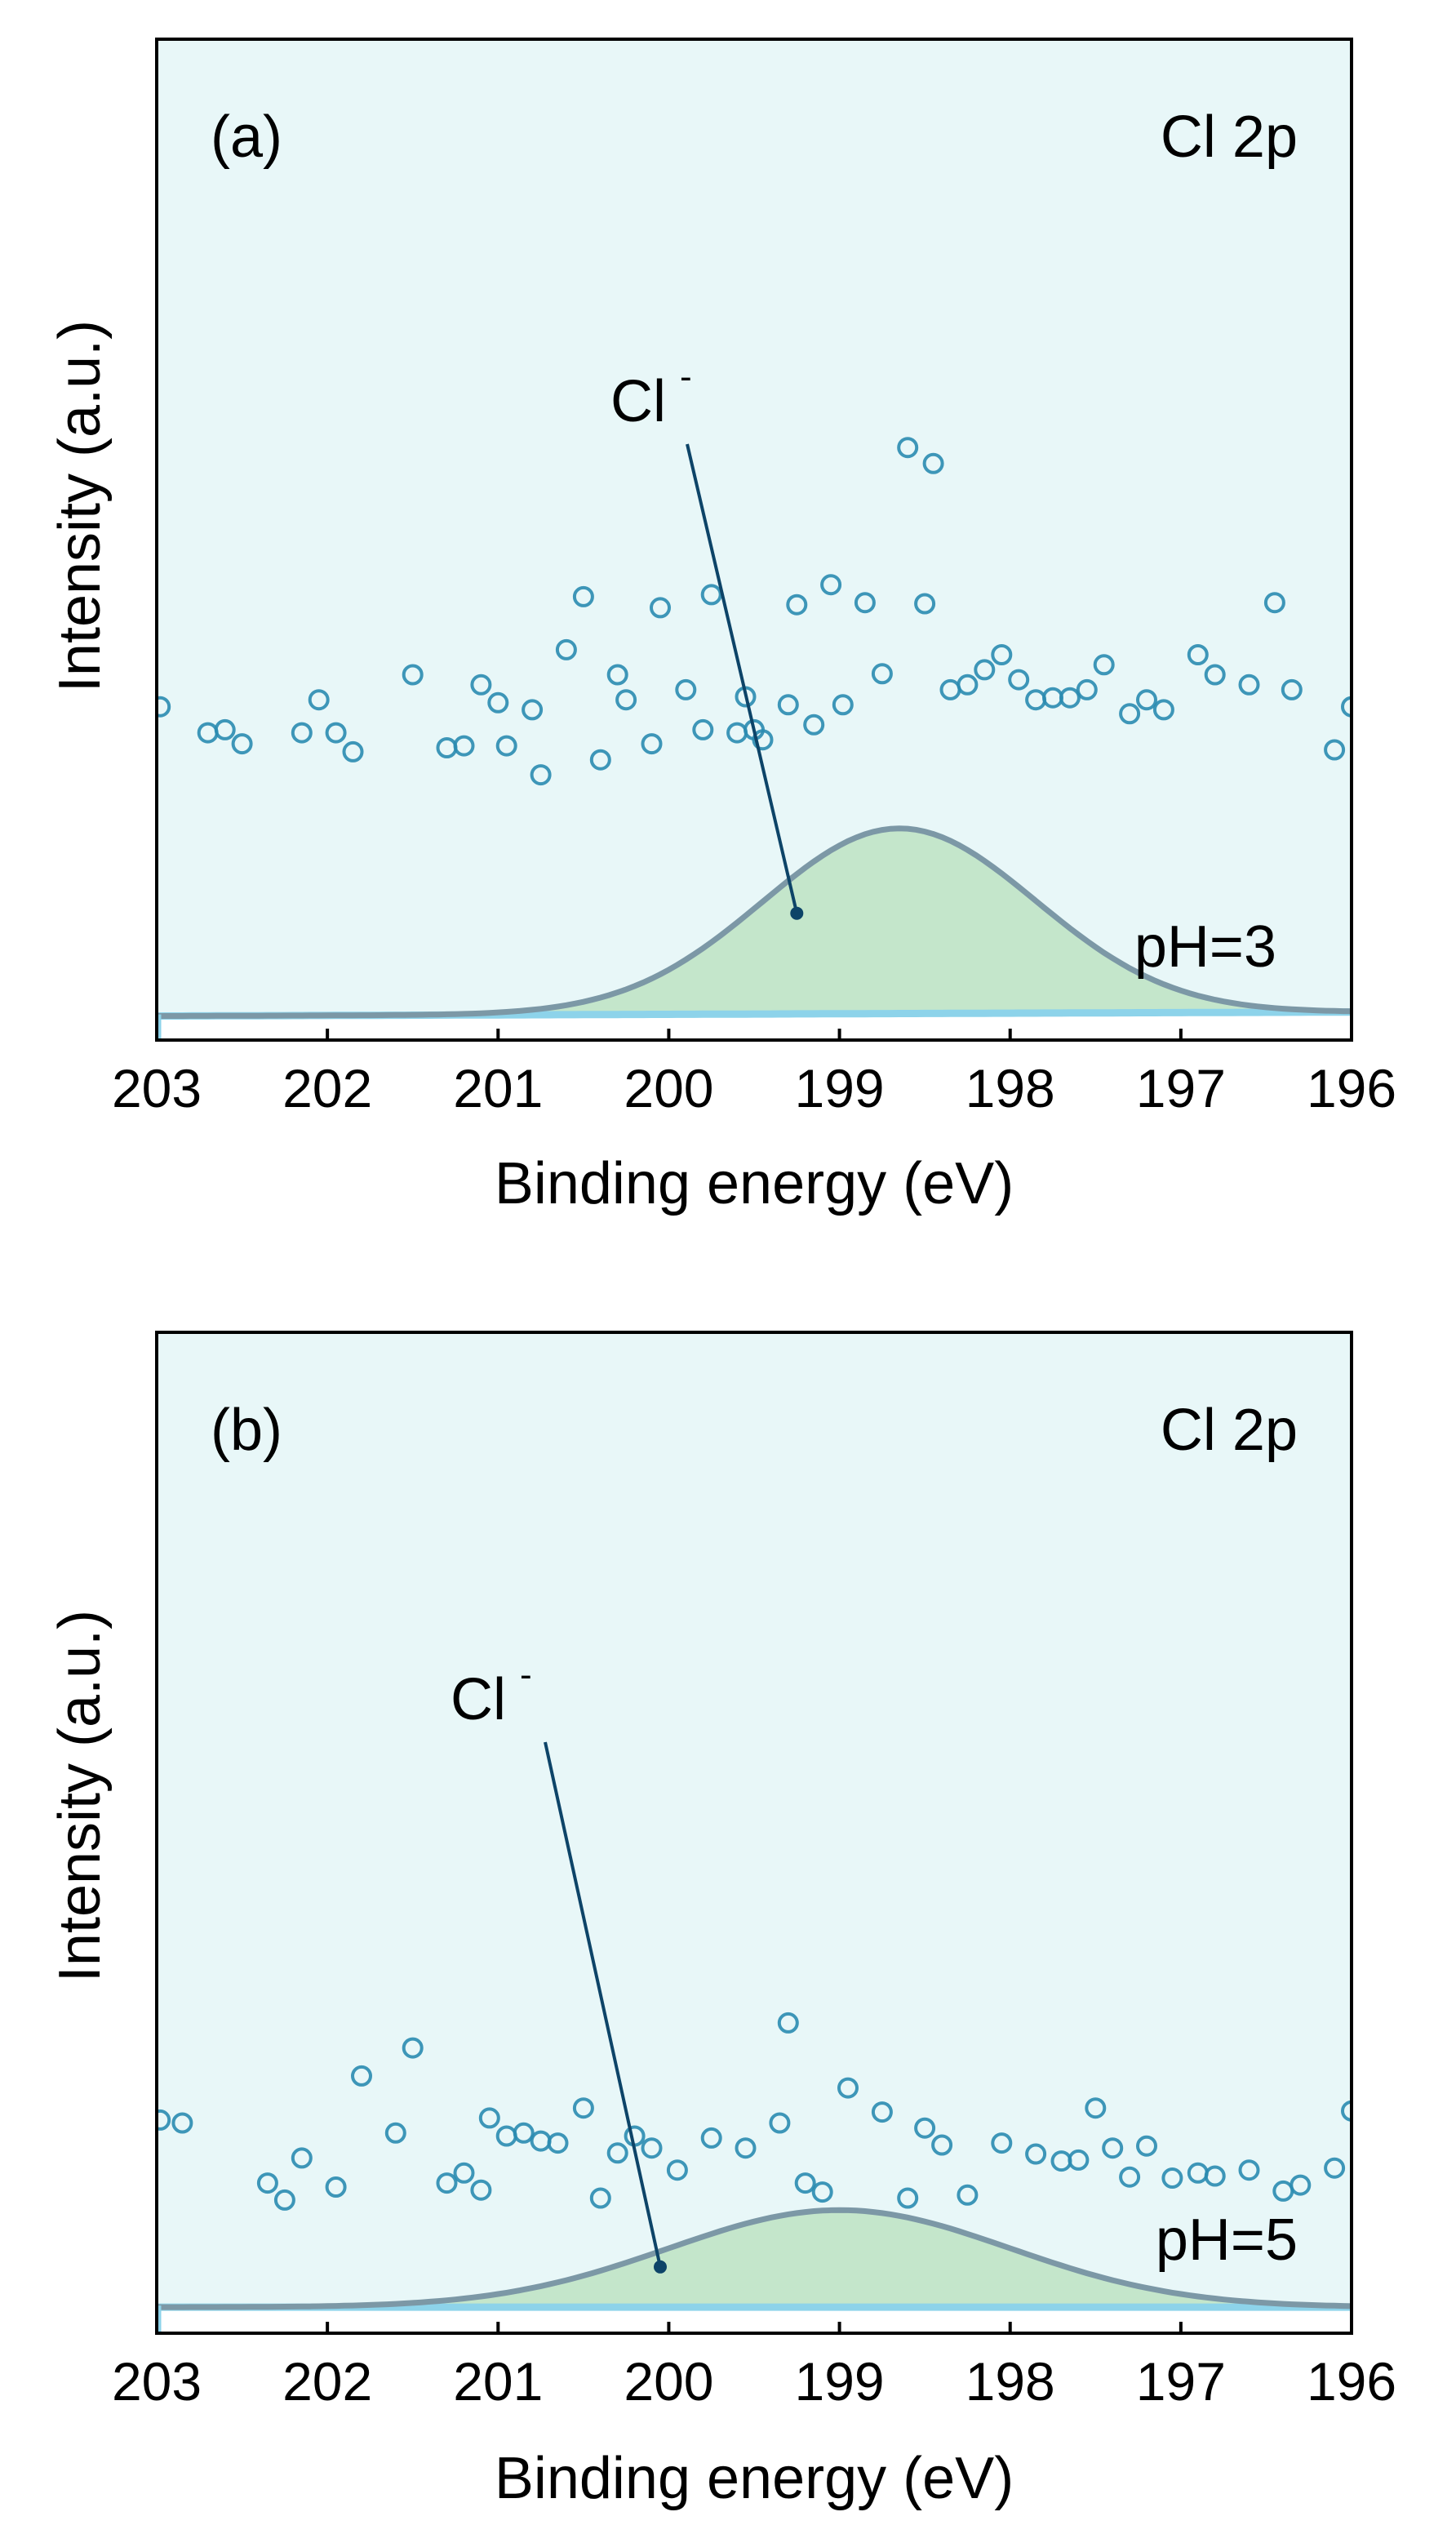 This screenshot has height=2543, width=1456. What do you see at coordinates (157, 1088) in the screenshot?
I see `xtick-label-a-0: 203` at bounding box center [157, 1088].